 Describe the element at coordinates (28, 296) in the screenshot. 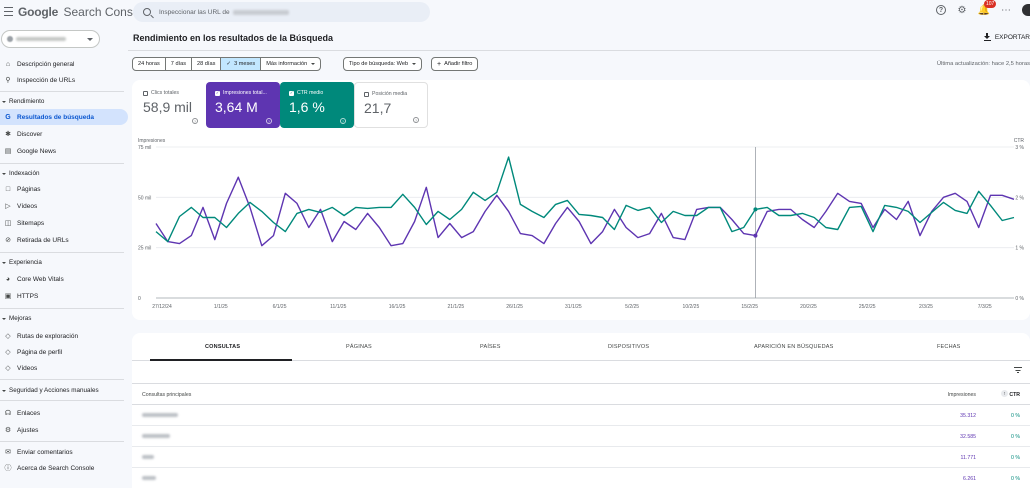

I see `sidebar-item-label: HTTPS` at that location.